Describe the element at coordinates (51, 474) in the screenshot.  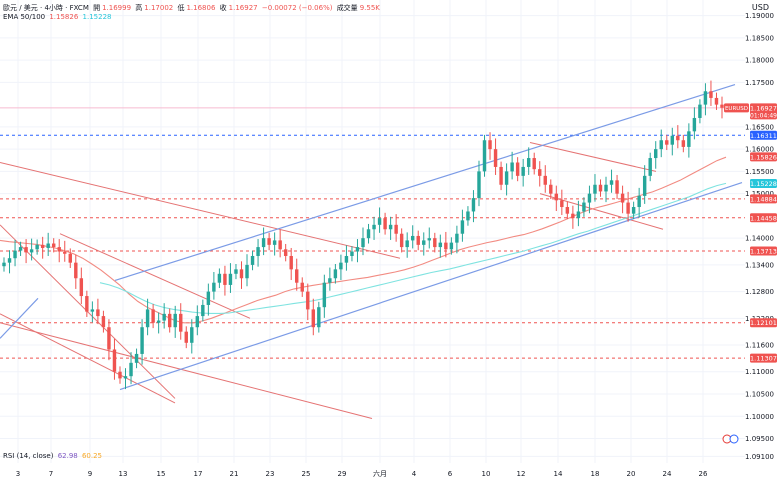
I see `x-tick-label: 7` at that location.